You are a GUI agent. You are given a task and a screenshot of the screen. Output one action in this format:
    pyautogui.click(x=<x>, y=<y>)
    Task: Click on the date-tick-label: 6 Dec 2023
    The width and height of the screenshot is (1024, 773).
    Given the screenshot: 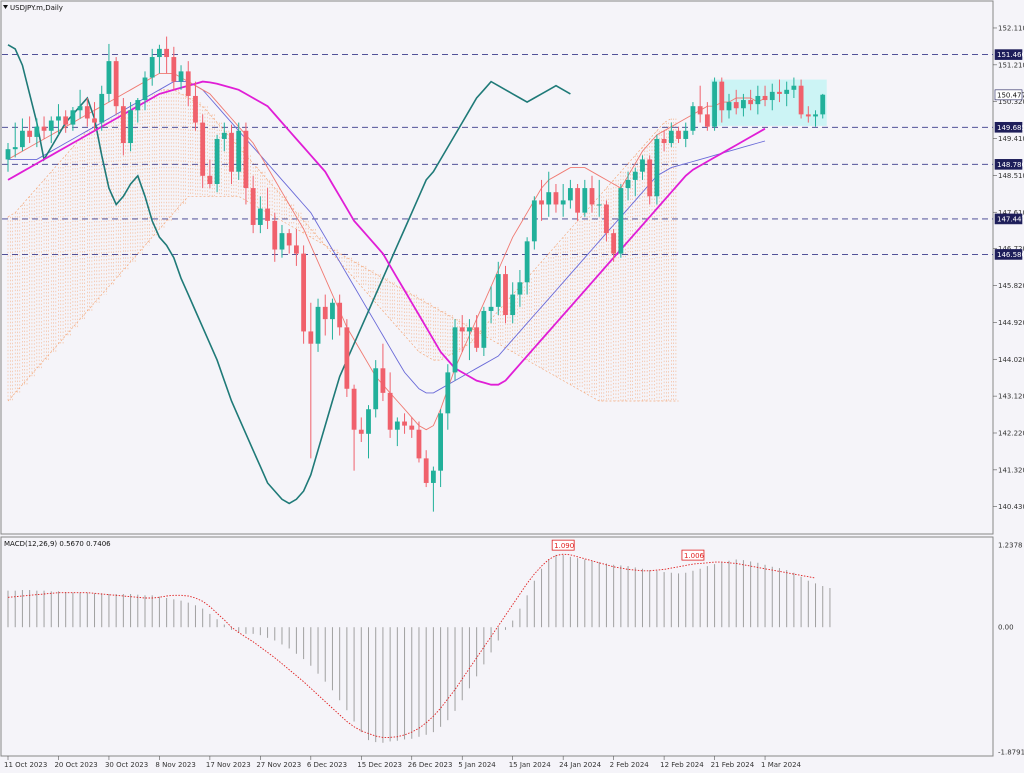 What is the action you would take?
    pyautogui.click(x=327, y=765)
    